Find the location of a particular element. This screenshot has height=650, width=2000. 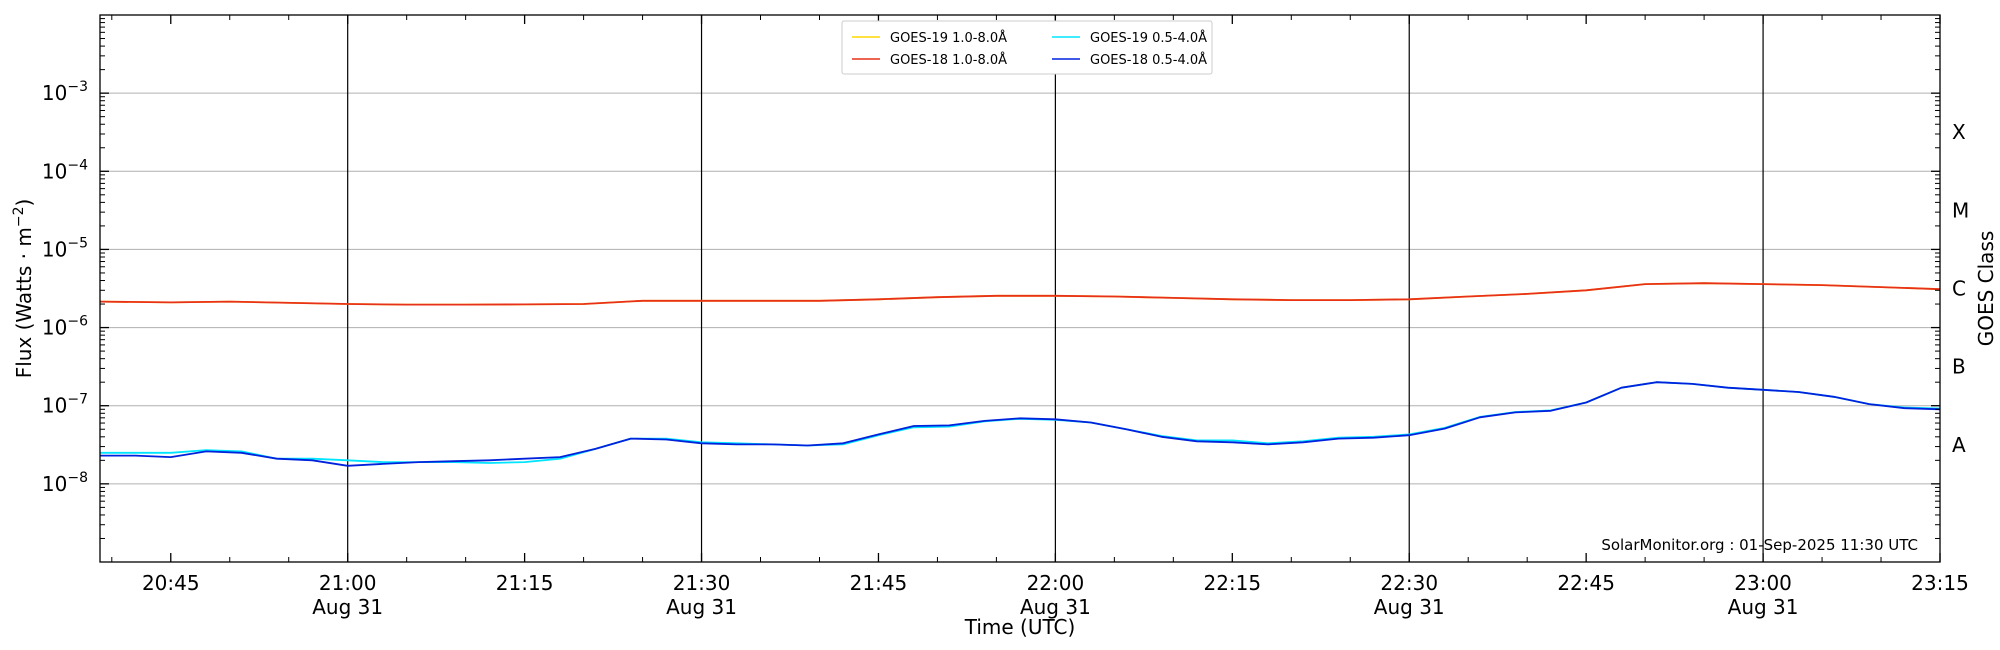

legend-box is located at coordinates (1027, 47).